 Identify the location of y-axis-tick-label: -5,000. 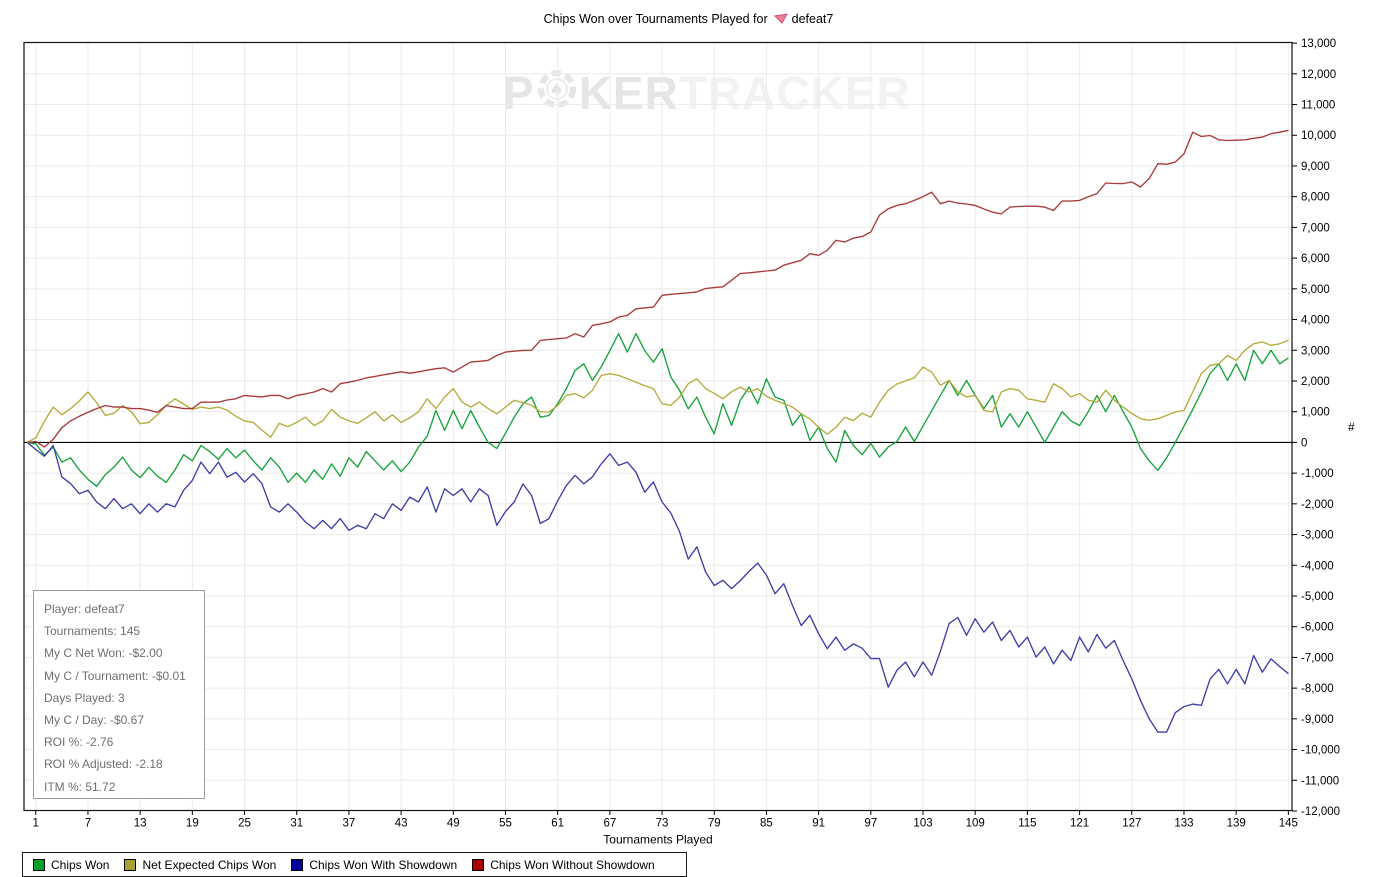
(1317, 597).